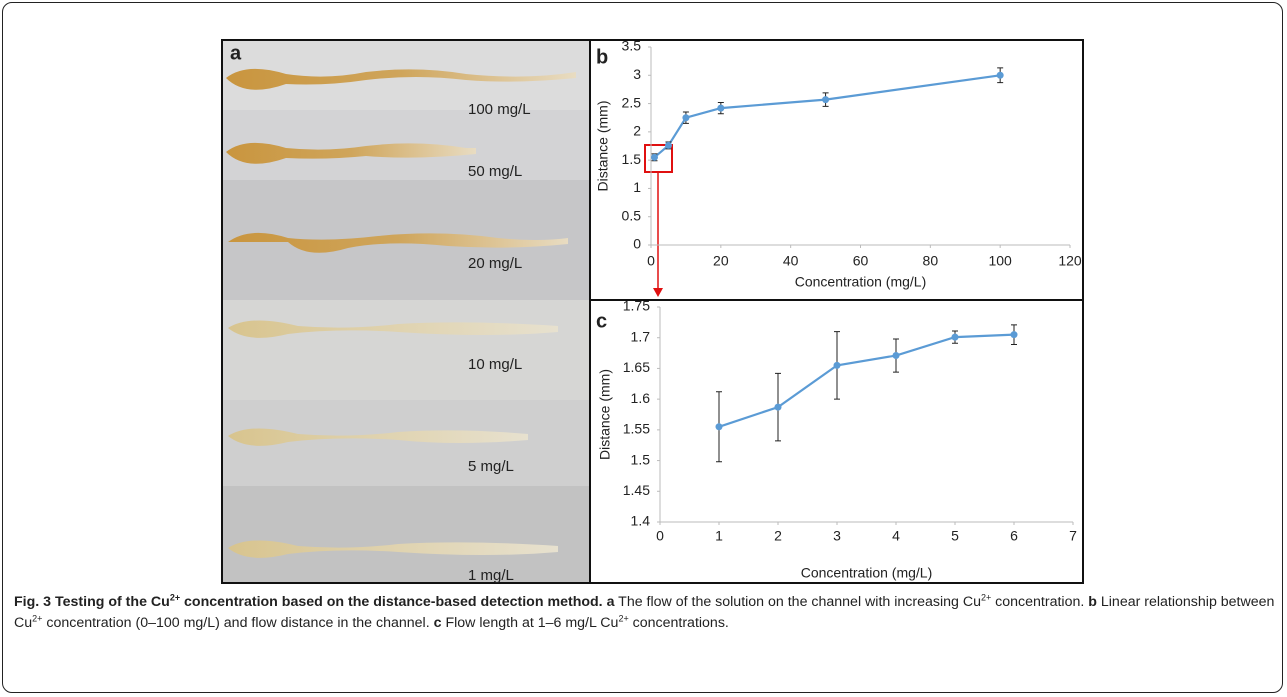  Describe the element at coordinates (778, 536) in the screenshot. I see `x-tick-label: 2` at that location.